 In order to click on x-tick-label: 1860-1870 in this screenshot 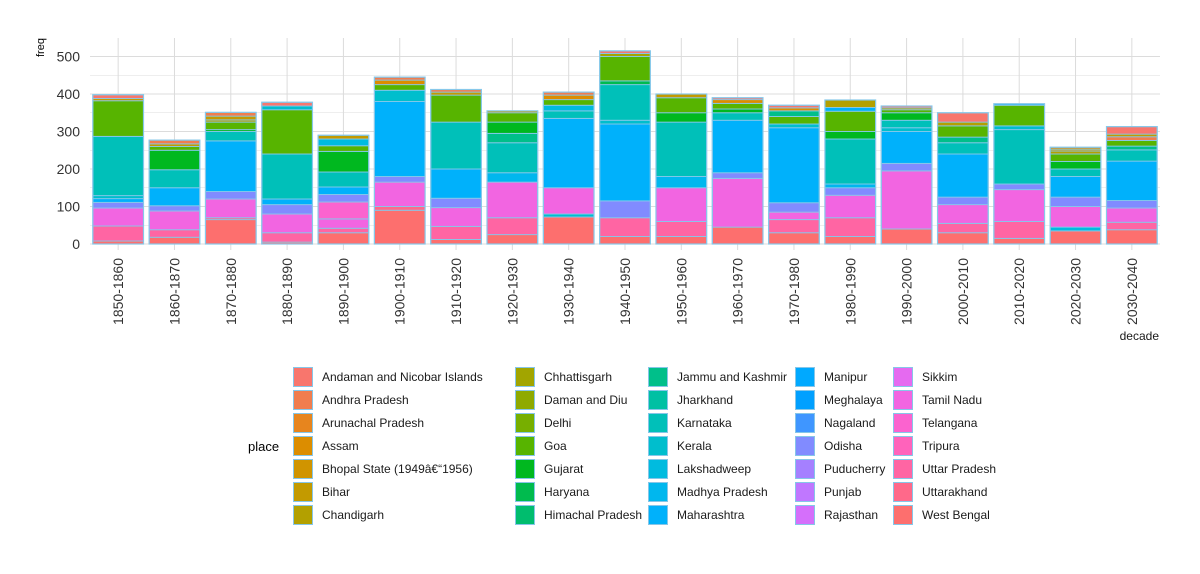, I will do `click(174, 291)`.